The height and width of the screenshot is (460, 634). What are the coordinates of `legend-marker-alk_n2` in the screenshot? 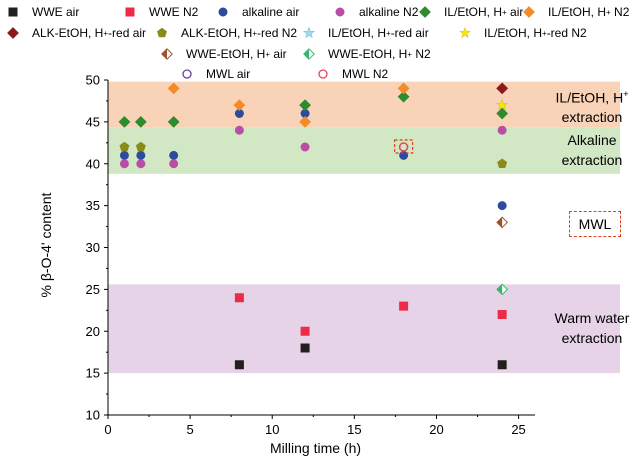 It's located at (340, 12).